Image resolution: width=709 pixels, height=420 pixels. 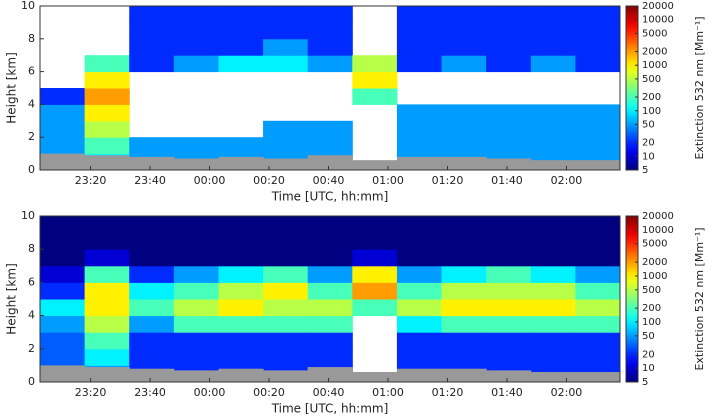 I want to click on colorbar-tick-label: 20, so click(x=648, y=143).